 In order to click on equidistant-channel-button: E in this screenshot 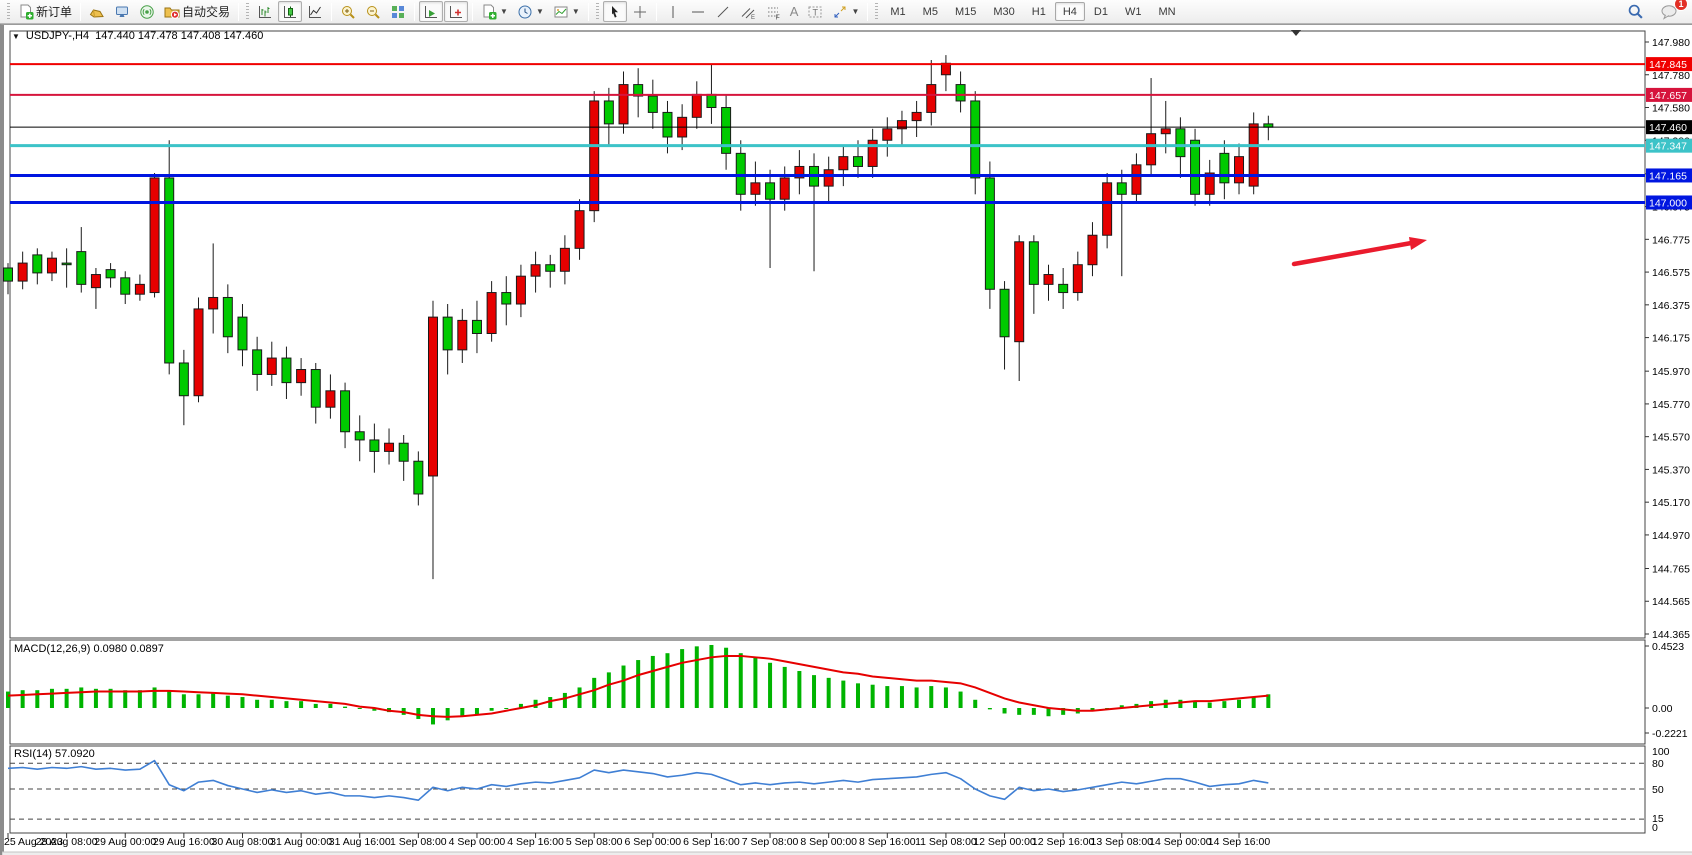, I will do `click(748, 11)`.